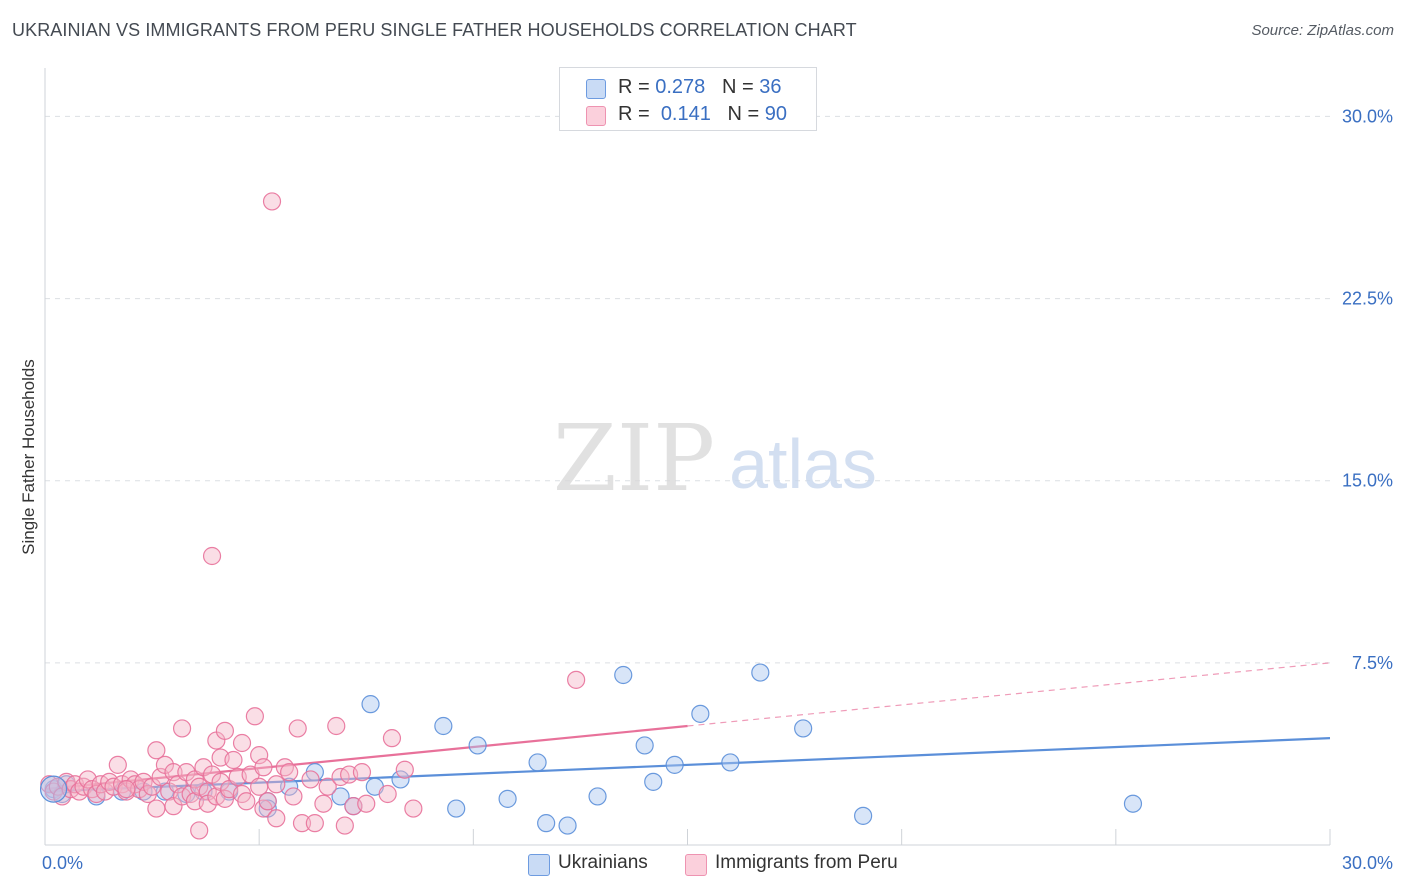 The height and width of the screenshot is (892, 1406). I want to click on watermark-atlas: atlas, so click(803, 464).